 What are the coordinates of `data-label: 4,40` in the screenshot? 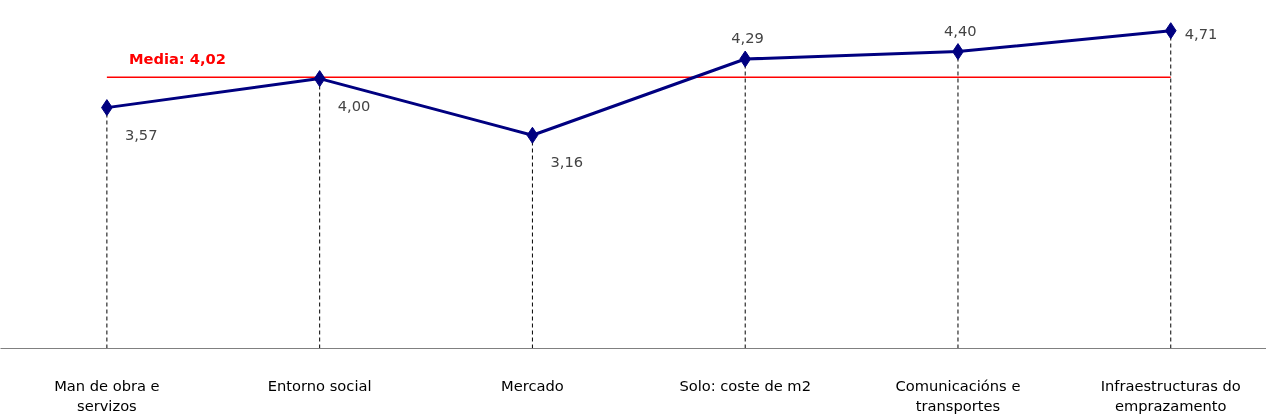 It's located at (960, 30).